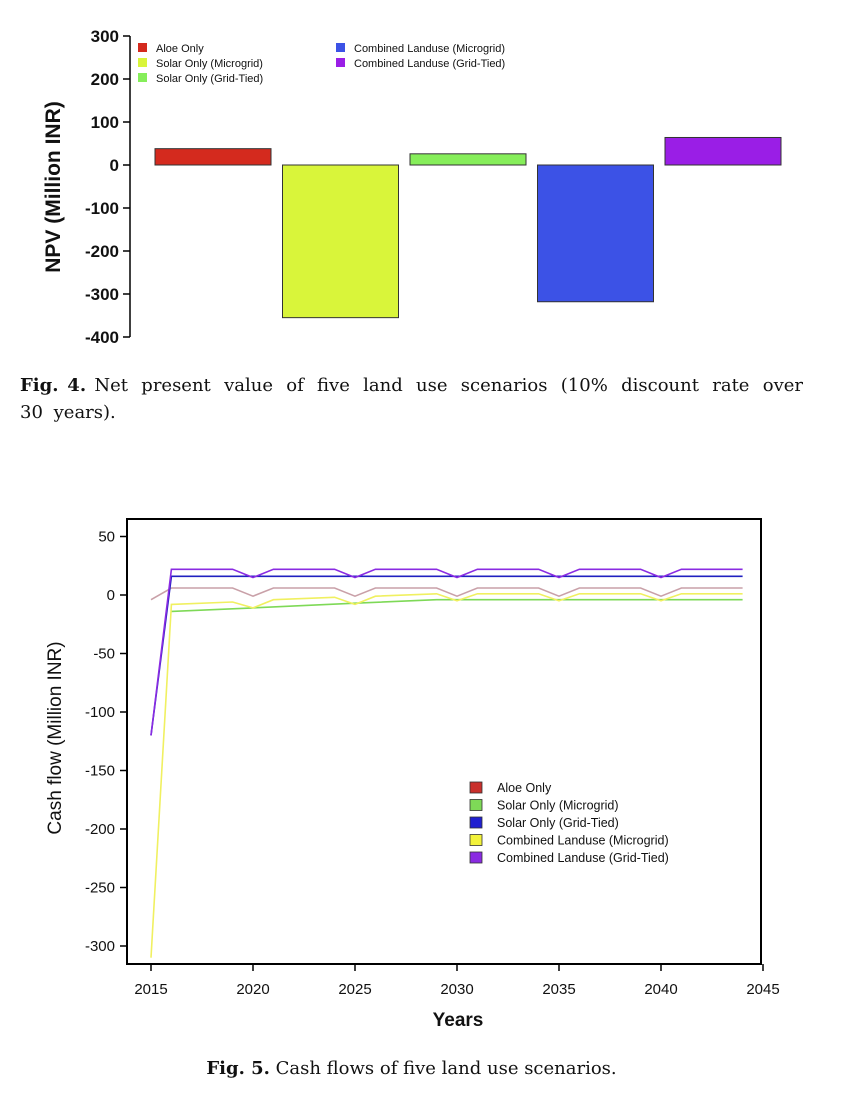  I want to click on fig4-bars, so click(468, 227).